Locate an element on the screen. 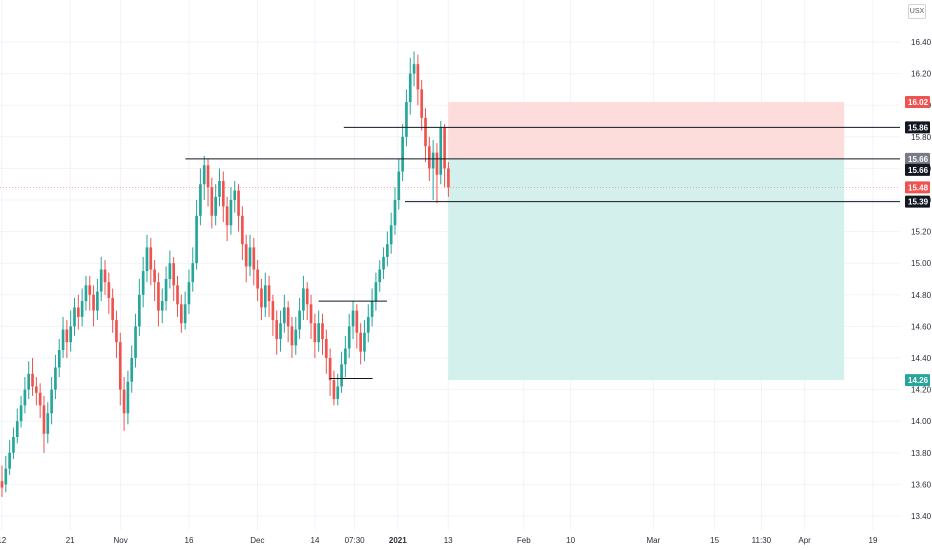 The width and height of the screenshot is (932, 550). y-tick-label: 16.20 is located at coordinates (921, 74).